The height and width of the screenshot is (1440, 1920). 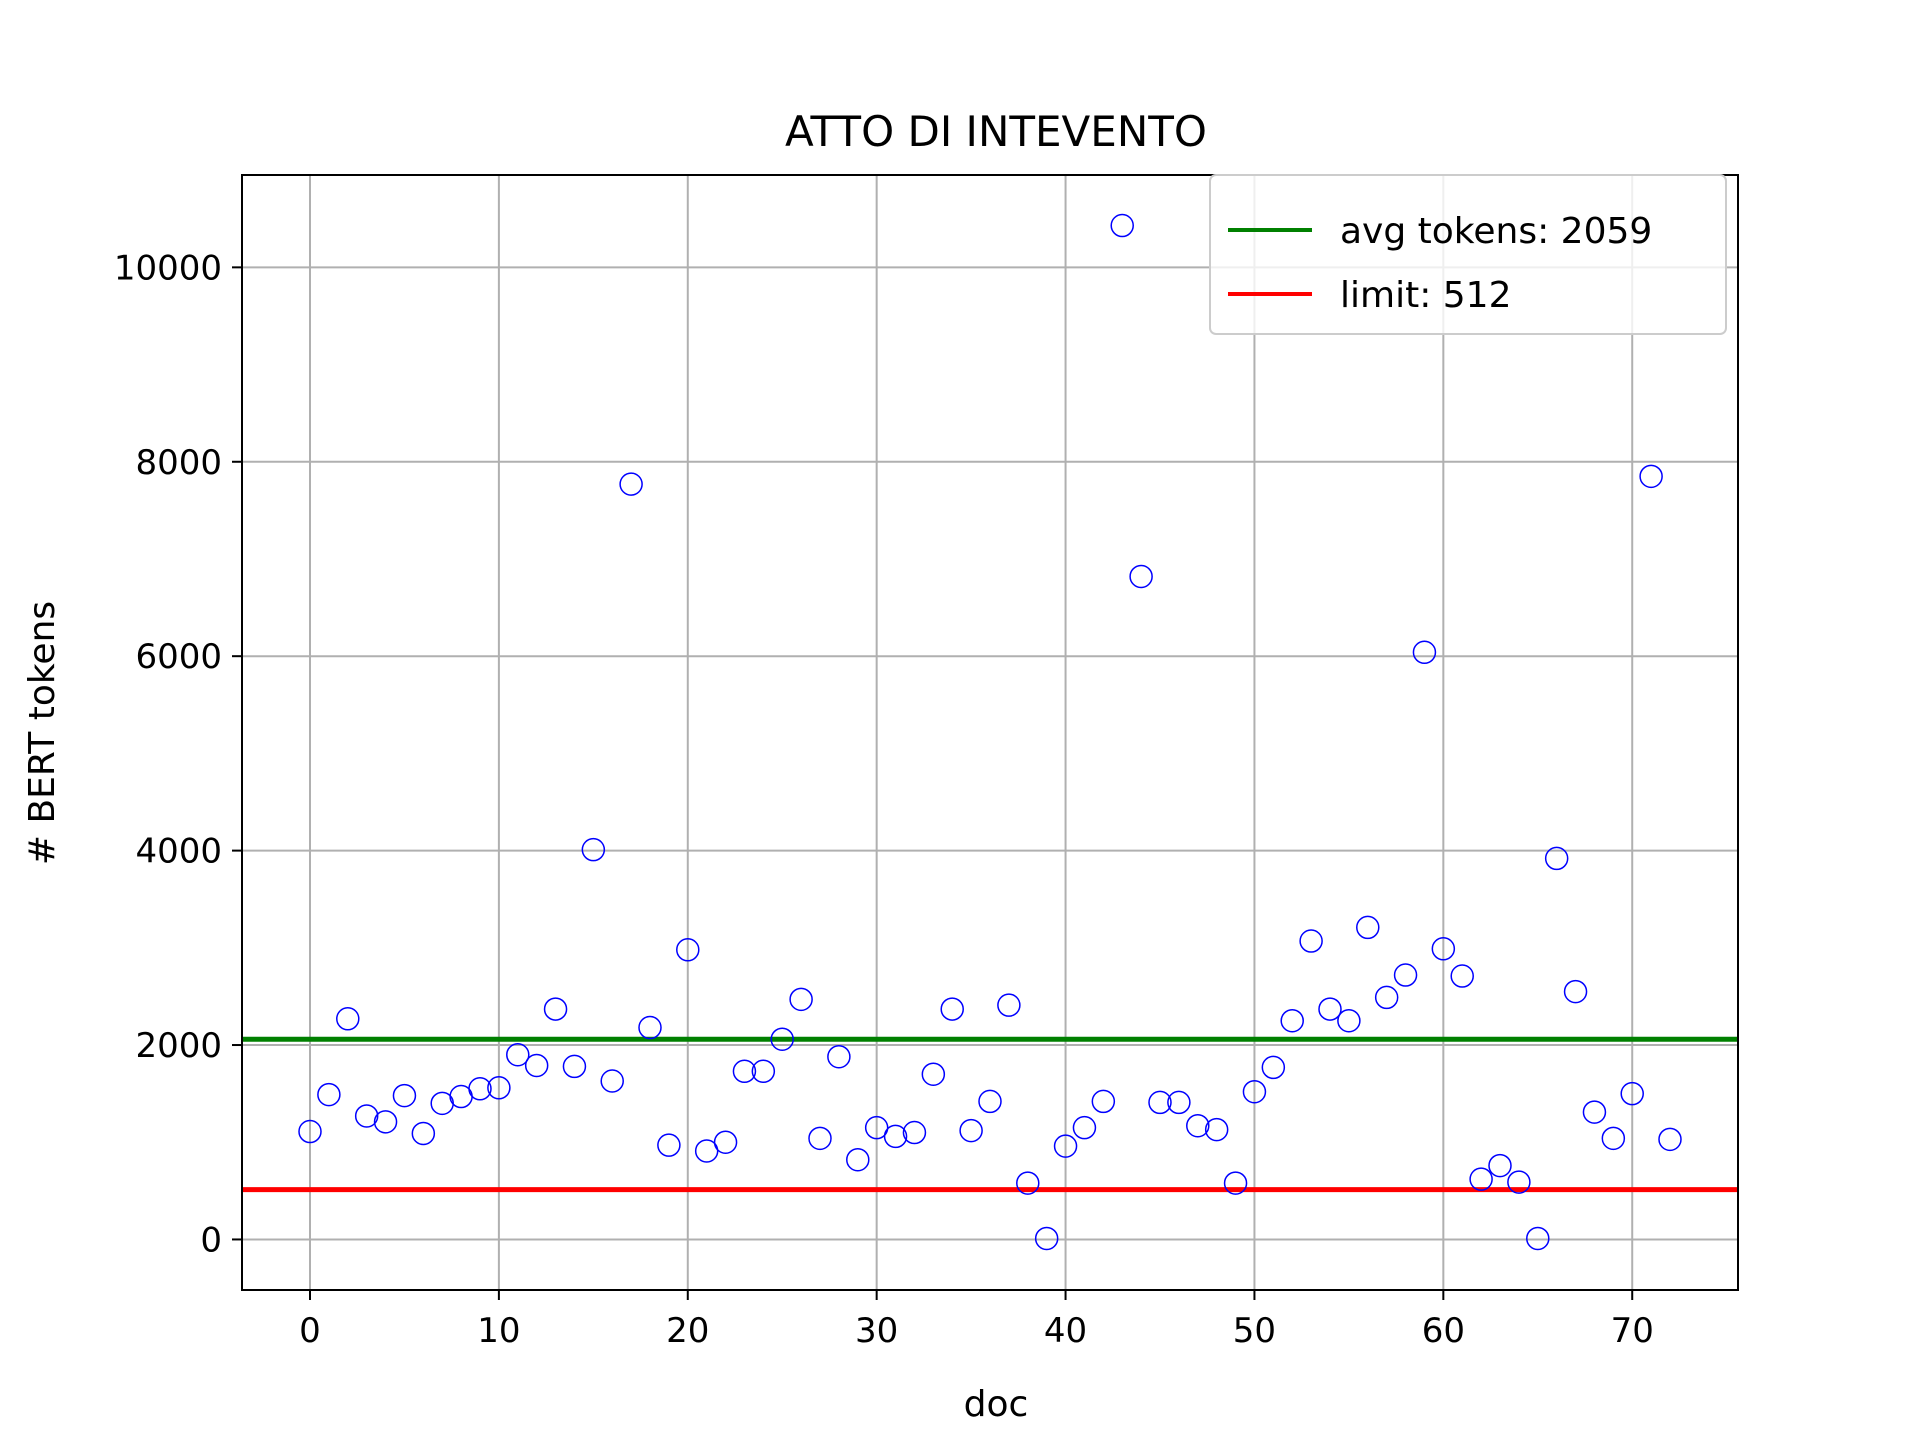 What do you see at coordinates (178, 463) in the screenshot?
I see `y-tick-label: 8000` at bounding box center [178, 463].